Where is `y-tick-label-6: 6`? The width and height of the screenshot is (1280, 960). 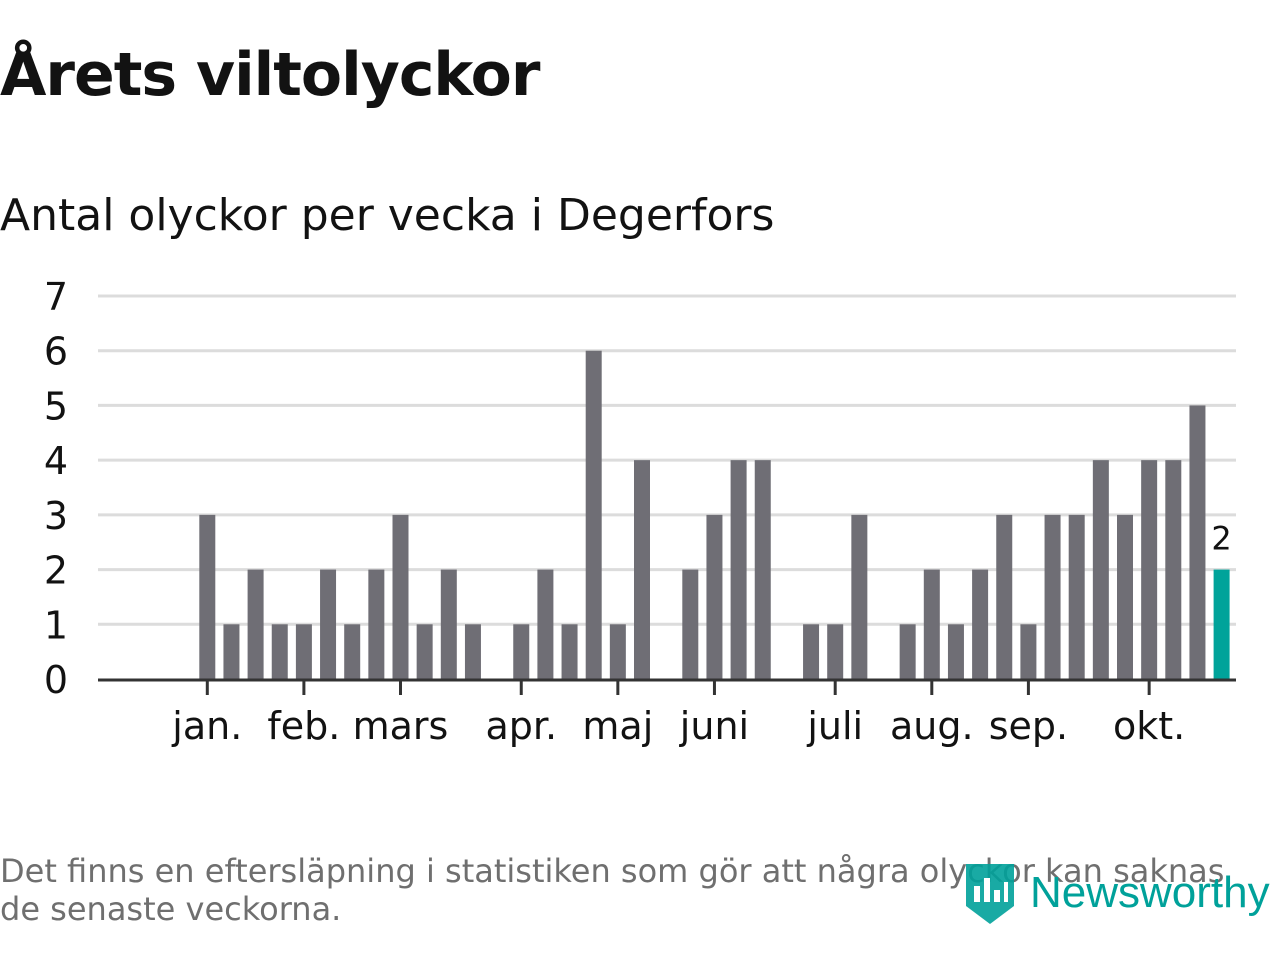
y-tick-label-6: 6 is located at coordinates (56, 352).